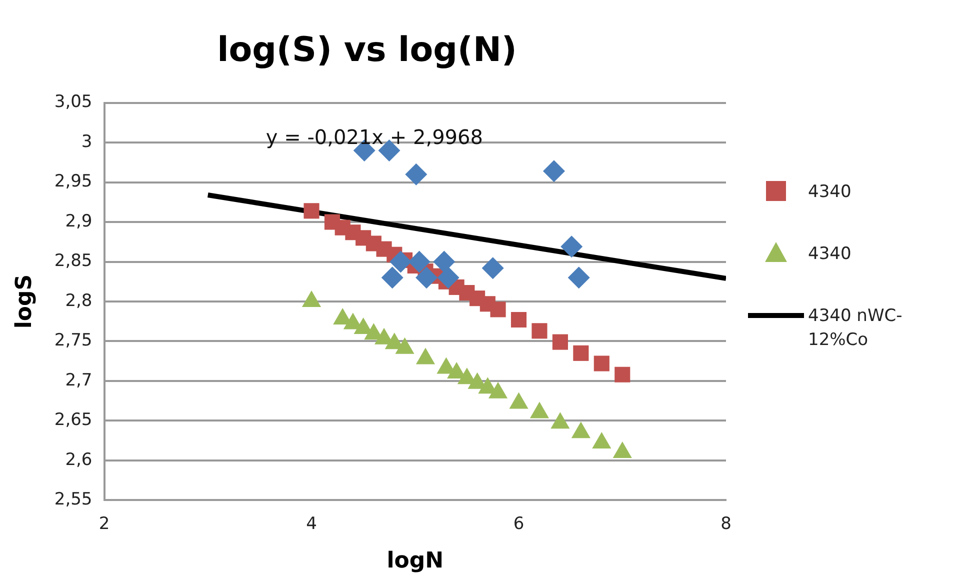 The image size is (958, 581). Describe the element at coordinates (367, 50) in the screenshot. I see `chart-title: log(S) vs log(N)` at that location.